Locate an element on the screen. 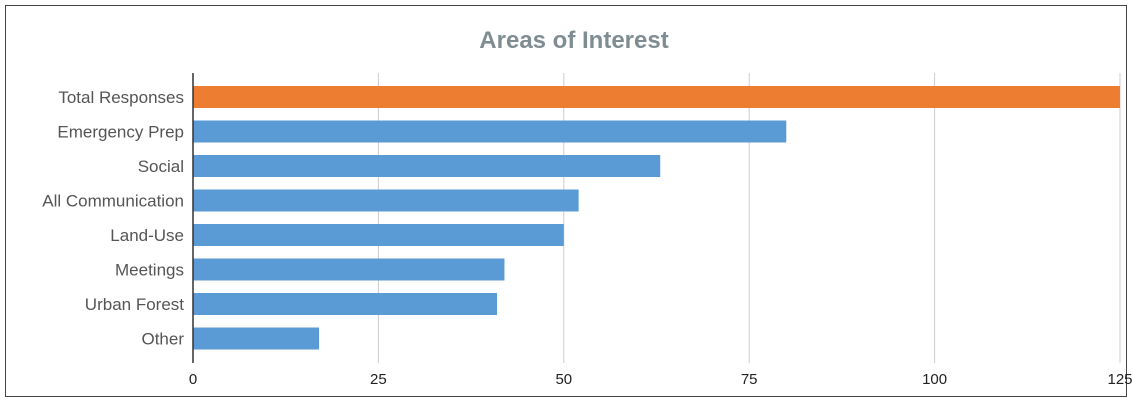  tick-labels: 0 25 50 75 100 125 is located at coordinates (660, 379).